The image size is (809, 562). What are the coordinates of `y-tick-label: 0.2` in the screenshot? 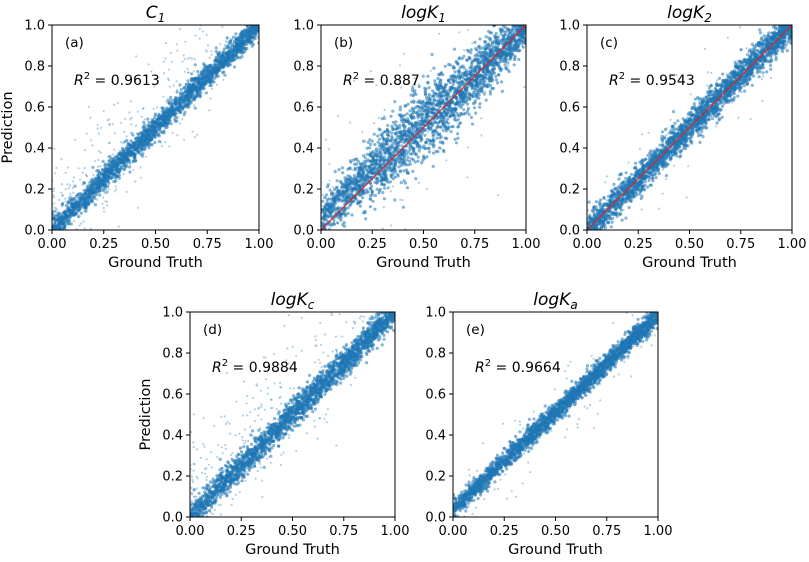 It's located at (34, 190).